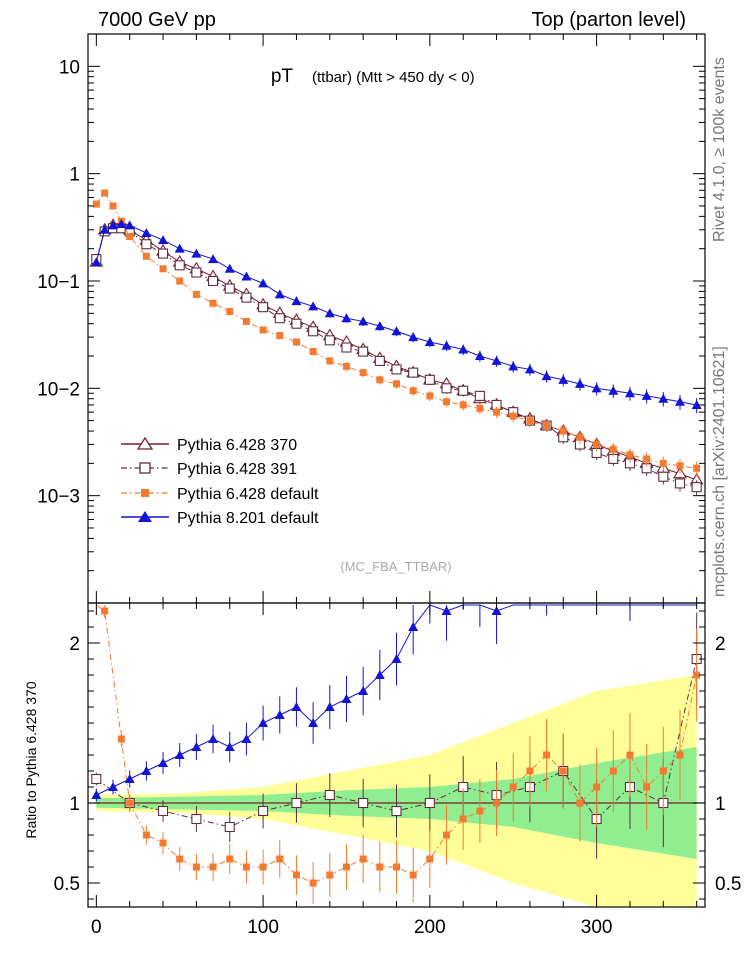  What do you see at coordinates (145, 493) in the screenshot?
I see `legend-marker-pdef` at bounding box center [145, 493].